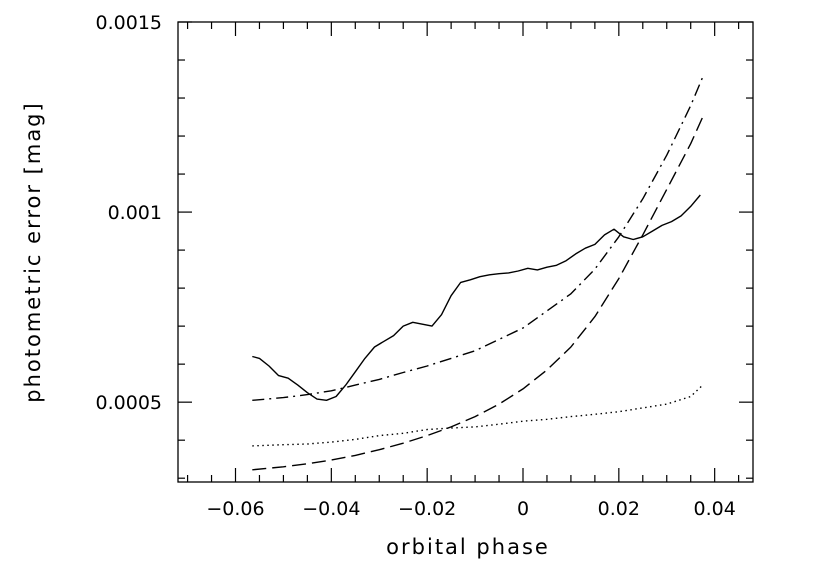  Describe the element at coordinates (129, 23) in the screenshot. I see `y-tick-label: 0.0015` at that location.